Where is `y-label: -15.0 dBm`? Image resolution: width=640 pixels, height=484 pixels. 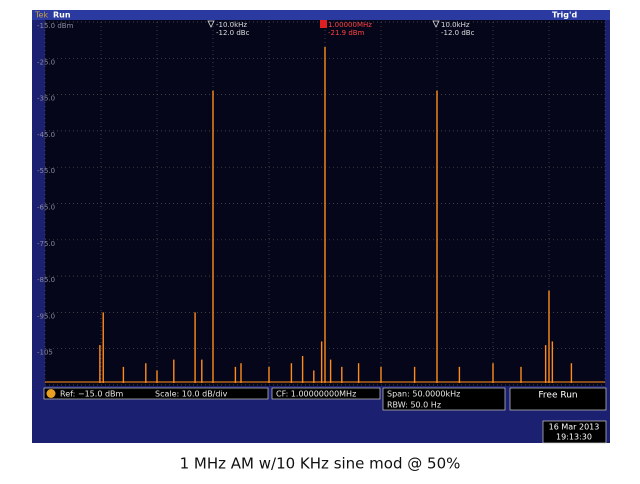 y-label: -15.0 dBm is located at coordinates (55, 26).